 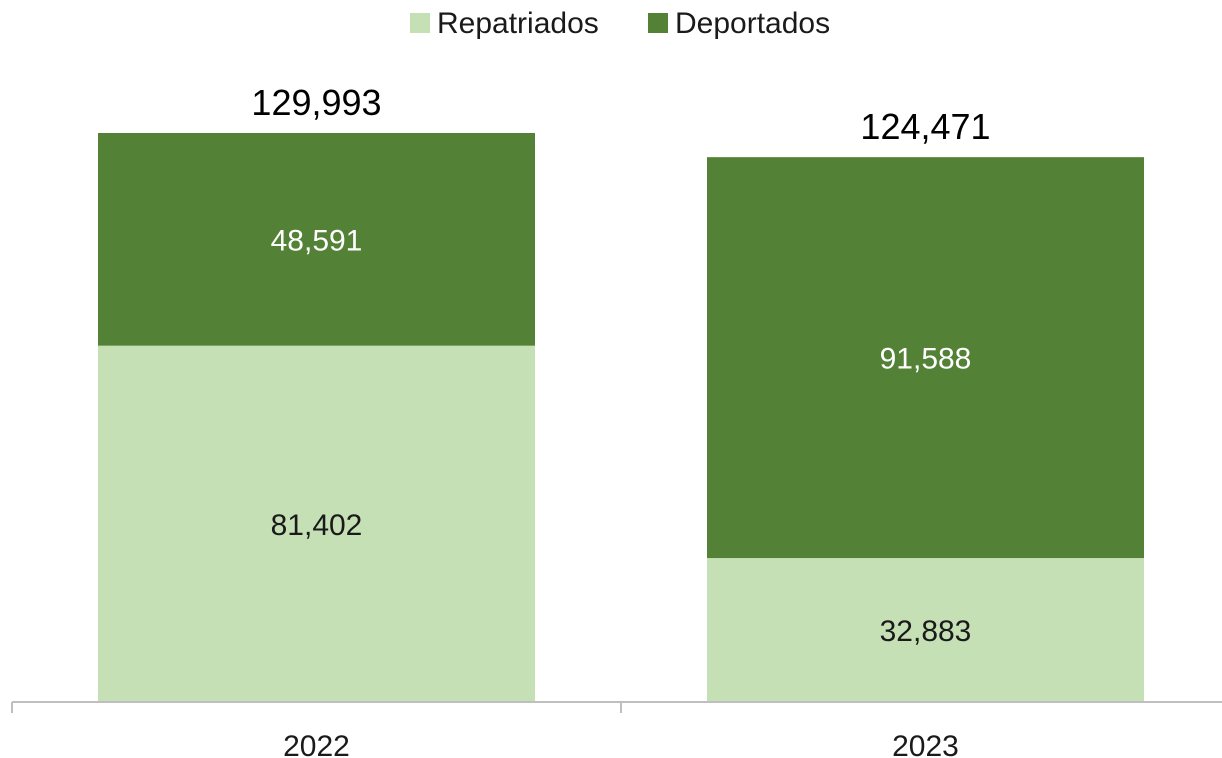 What do you see at coordinates (518, 23) in the screenshot?
I see `legend-label-repatriados: Repatriados` at bounding box center [518, 23].